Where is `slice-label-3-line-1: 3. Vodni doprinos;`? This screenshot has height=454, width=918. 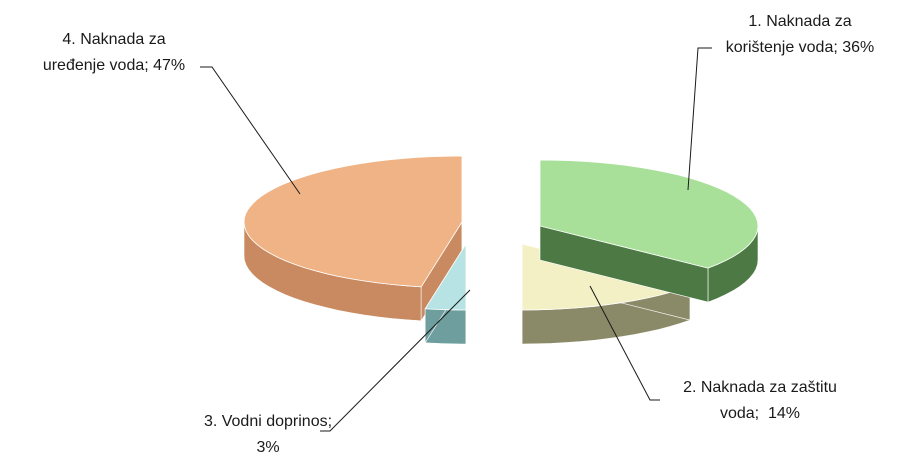 slice-label-3-line-1: 3. Vodni doprinos; is located at coordinates (268, 421).